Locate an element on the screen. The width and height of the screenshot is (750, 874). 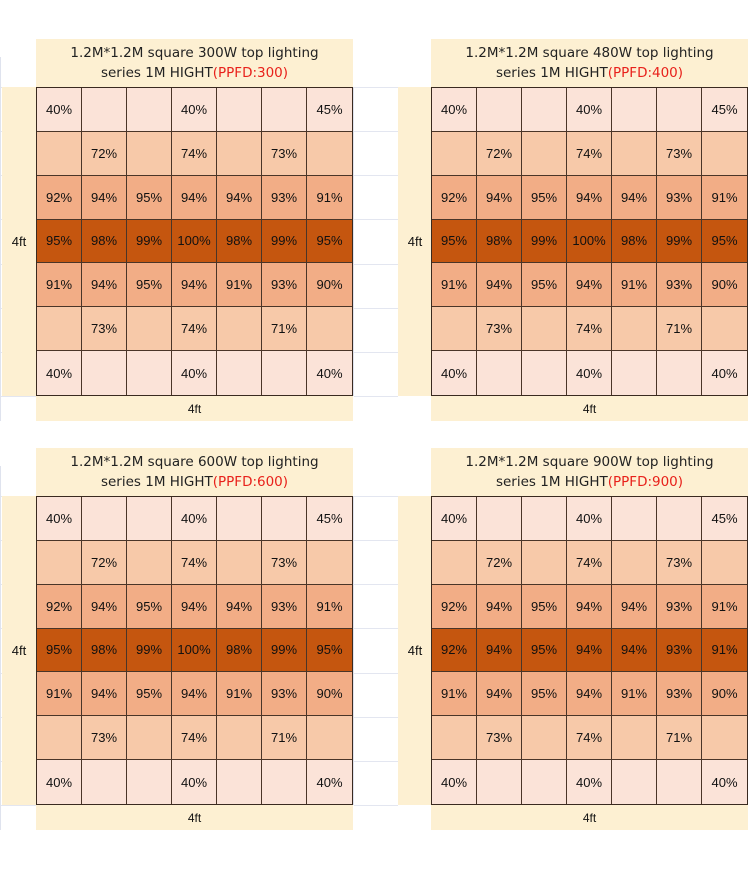
title-ppfd: (PPFD:600) is located at coordinates (250, 482).